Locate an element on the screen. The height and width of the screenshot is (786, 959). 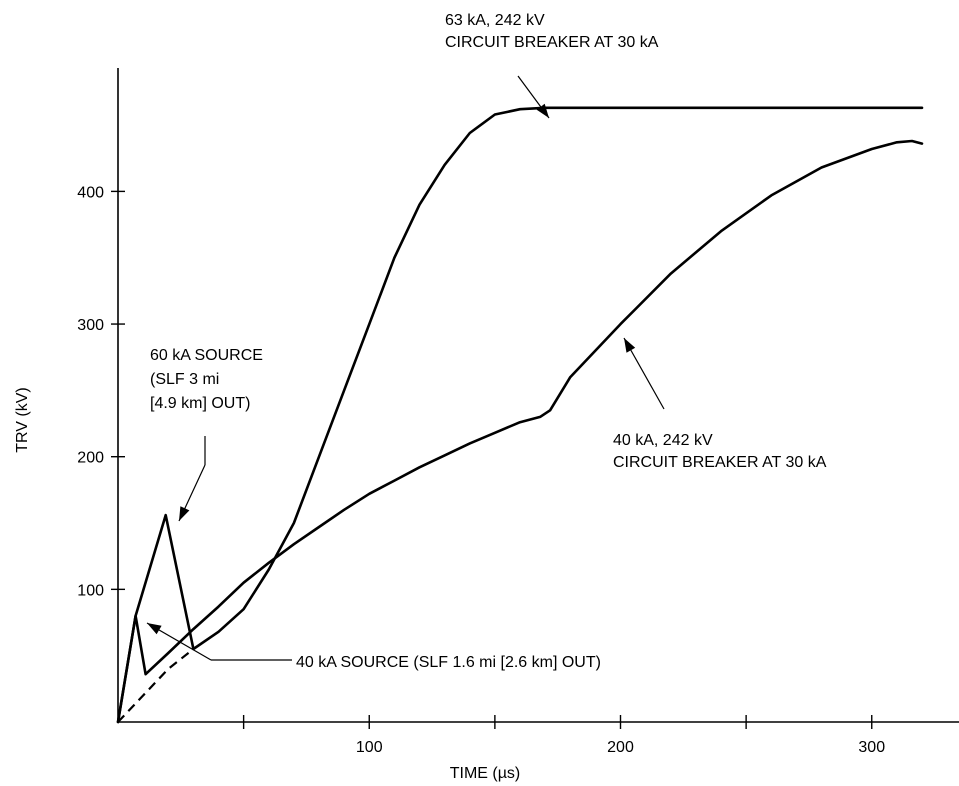
x-axis-label: TIME (µs) is located at coordinates (485, 773).